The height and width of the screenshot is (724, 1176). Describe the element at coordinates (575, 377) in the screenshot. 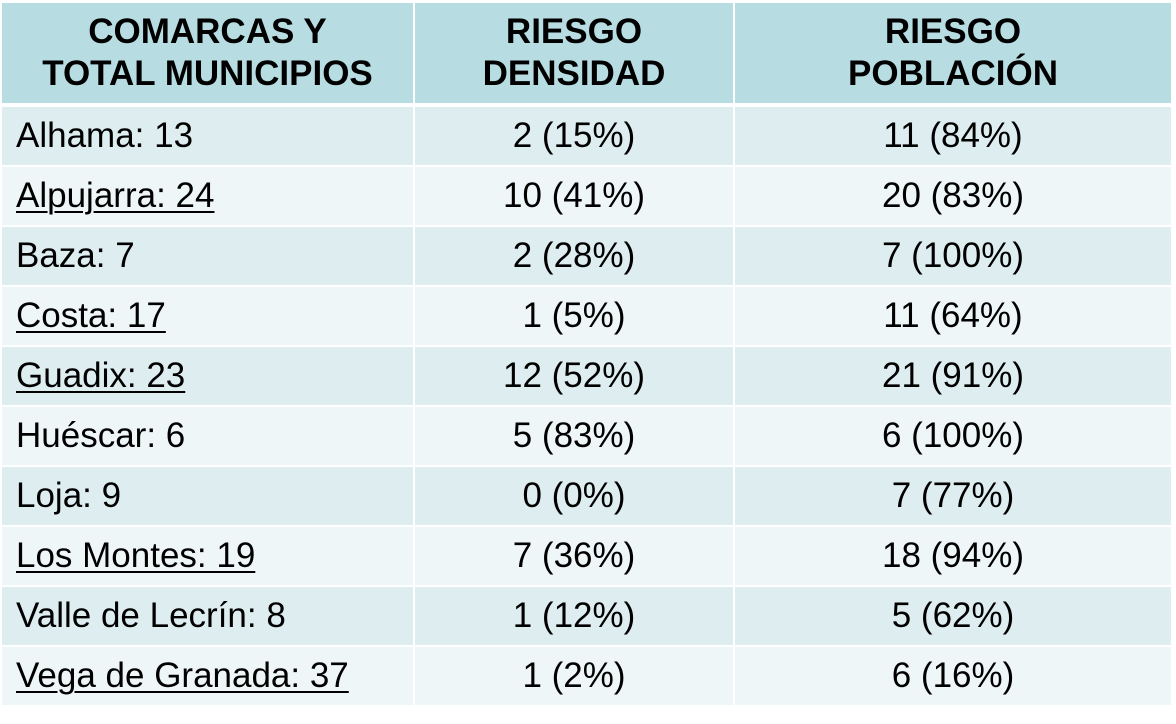

I see `riesgo-densidad-cell: 12 (52%)` at that location.